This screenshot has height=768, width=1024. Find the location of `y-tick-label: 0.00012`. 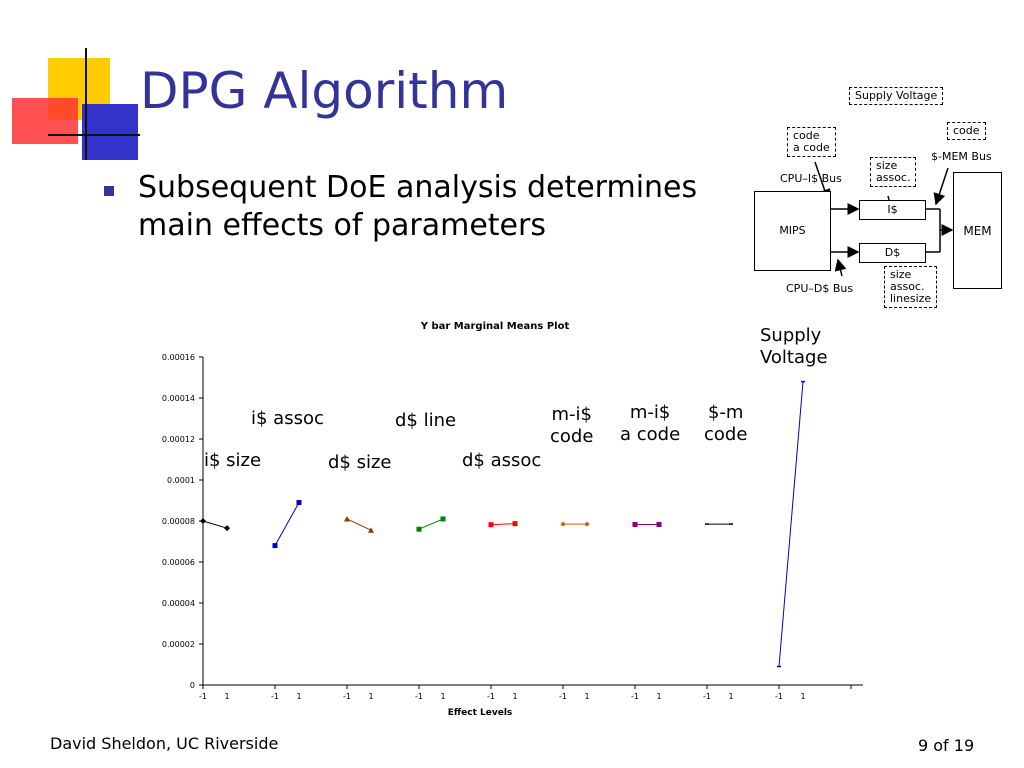

y-tick-label: 0.00012 is located at coordinates (178, 439).